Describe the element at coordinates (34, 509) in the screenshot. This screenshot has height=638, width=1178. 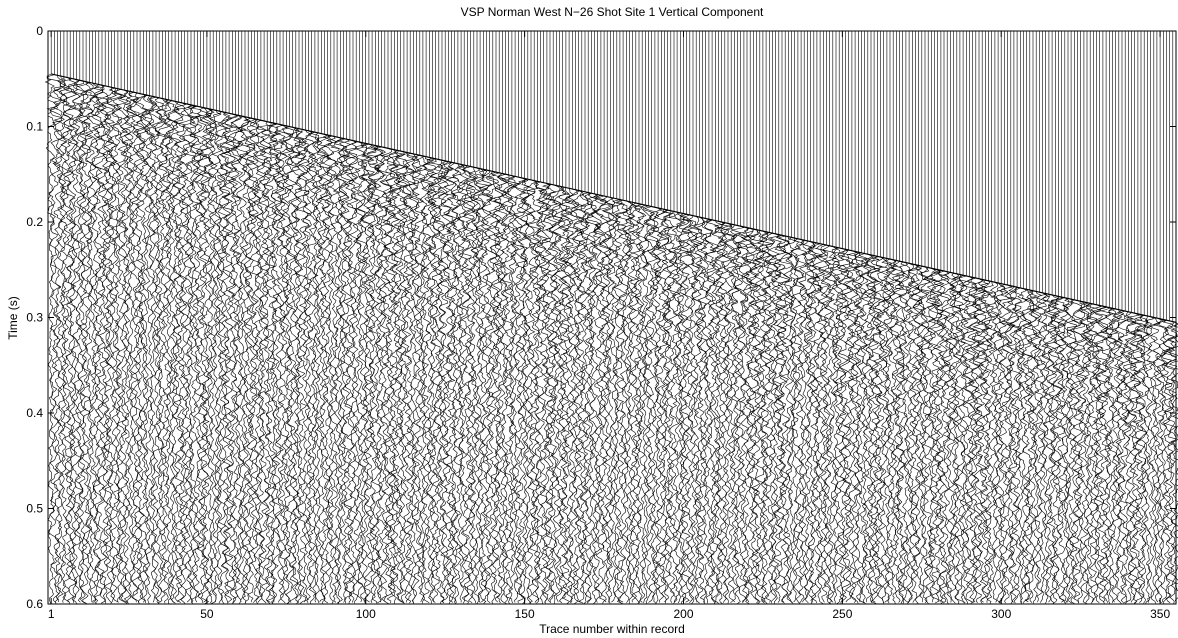
I see `y-tick-label: 0.5` at that location.